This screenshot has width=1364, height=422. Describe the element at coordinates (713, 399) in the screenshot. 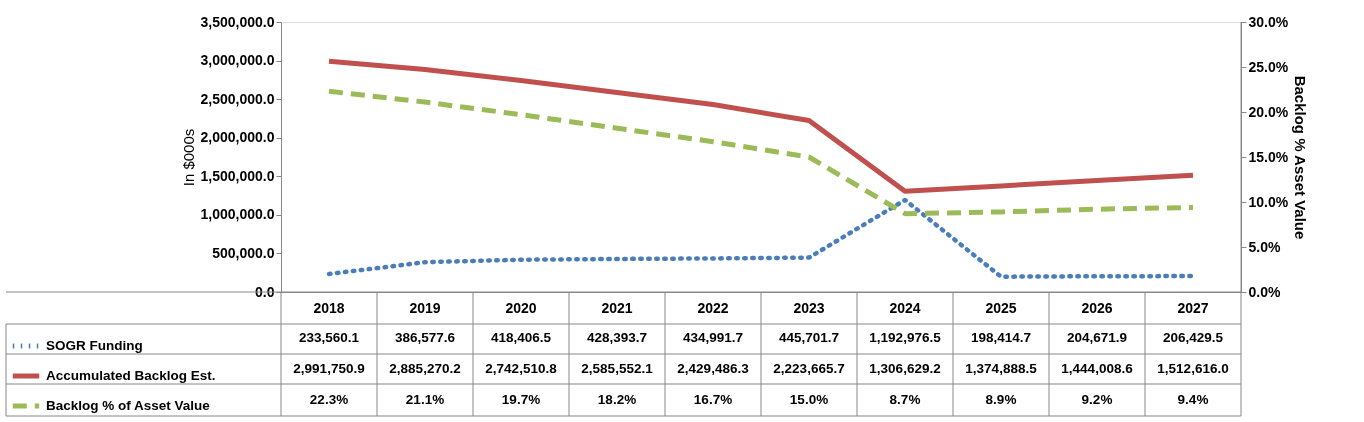

I see `data-label: 16.7%` at that location.